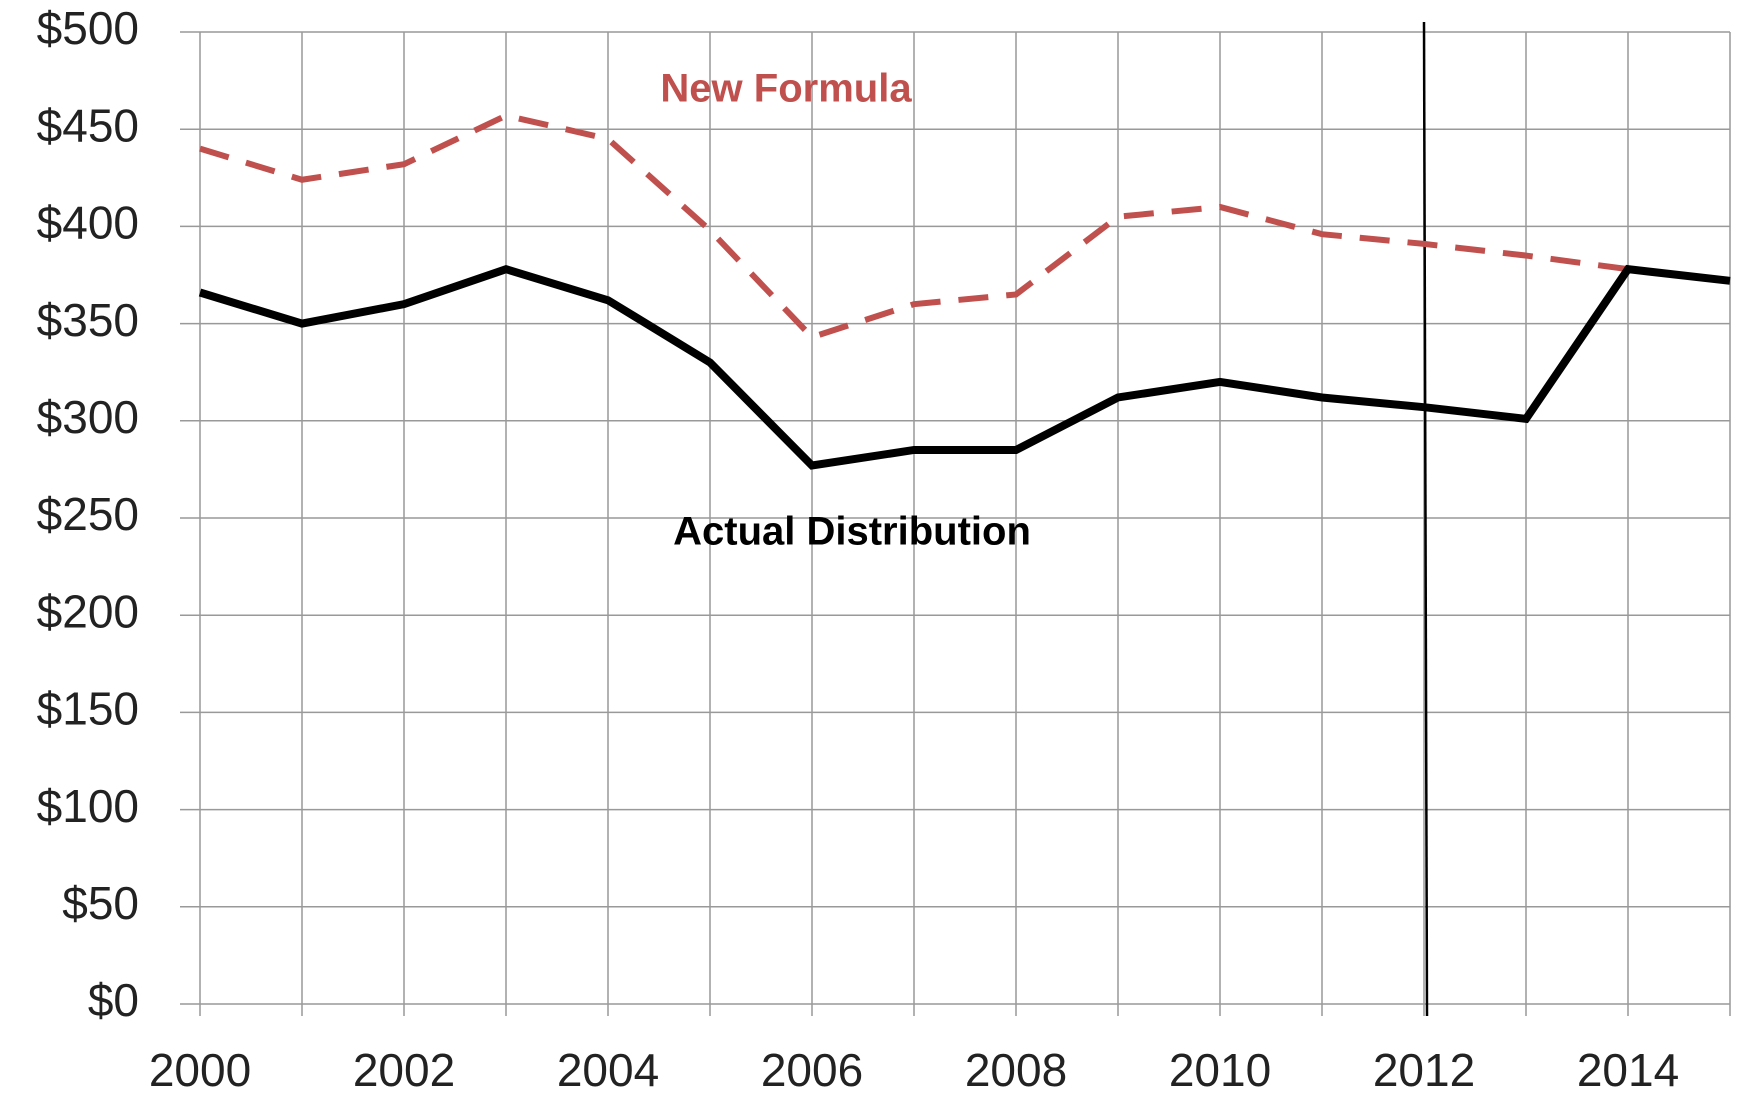 The width and height of the screenshot is (1739, 1102). I want to click on y-tick-label: $200, so click(88, 611).